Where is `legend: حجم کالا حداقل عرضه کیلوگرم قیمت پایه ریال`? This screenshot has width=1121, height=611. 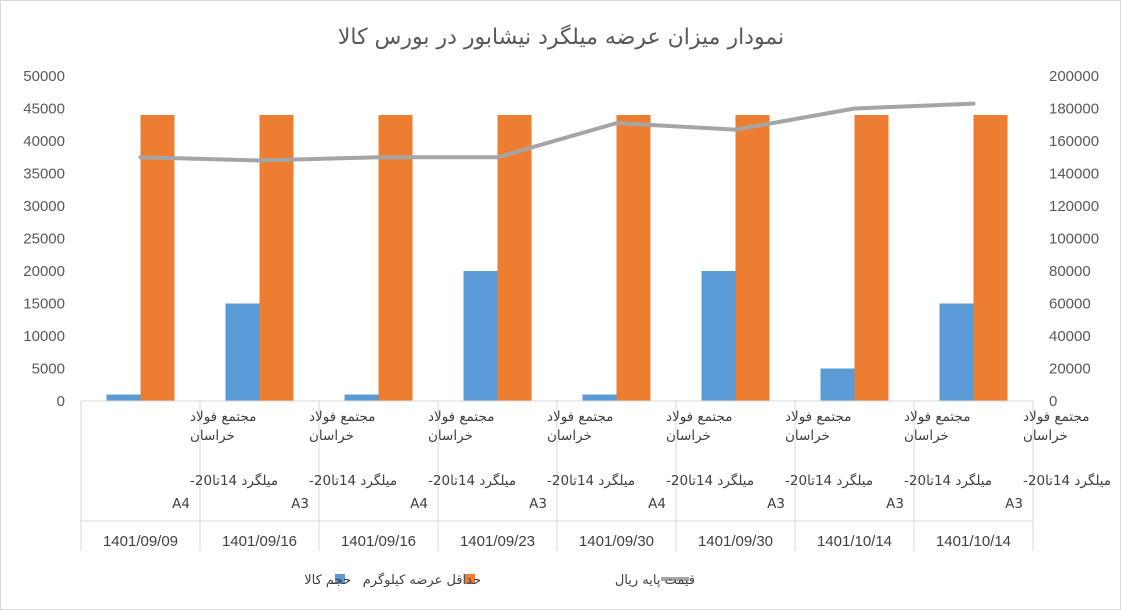
legend: حجم کالا حداقل عرضه کیلوگرم قیمت پایه ریال is located at coordinates (499, 580).